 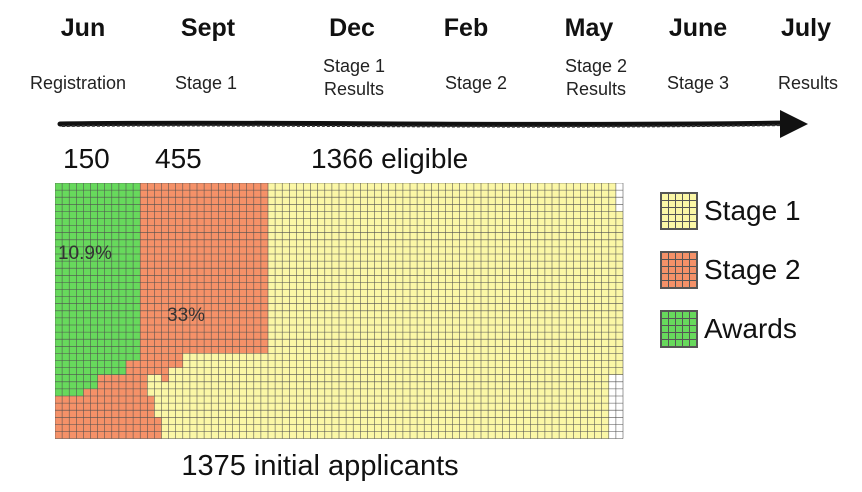 I want to click on month-jun: Jun, so click(x=83, y=28).